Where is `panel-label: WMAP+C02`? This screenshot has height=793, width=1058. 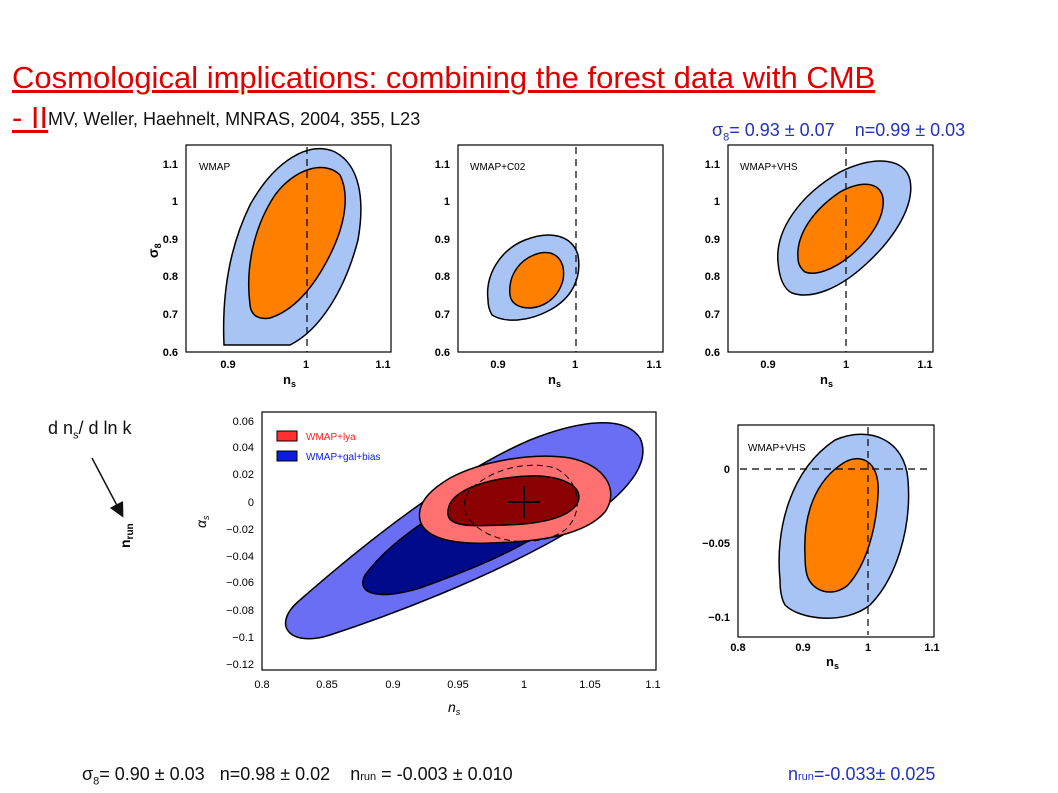
panel-label: WMAP+C02 is located at coordinates (498, 167).